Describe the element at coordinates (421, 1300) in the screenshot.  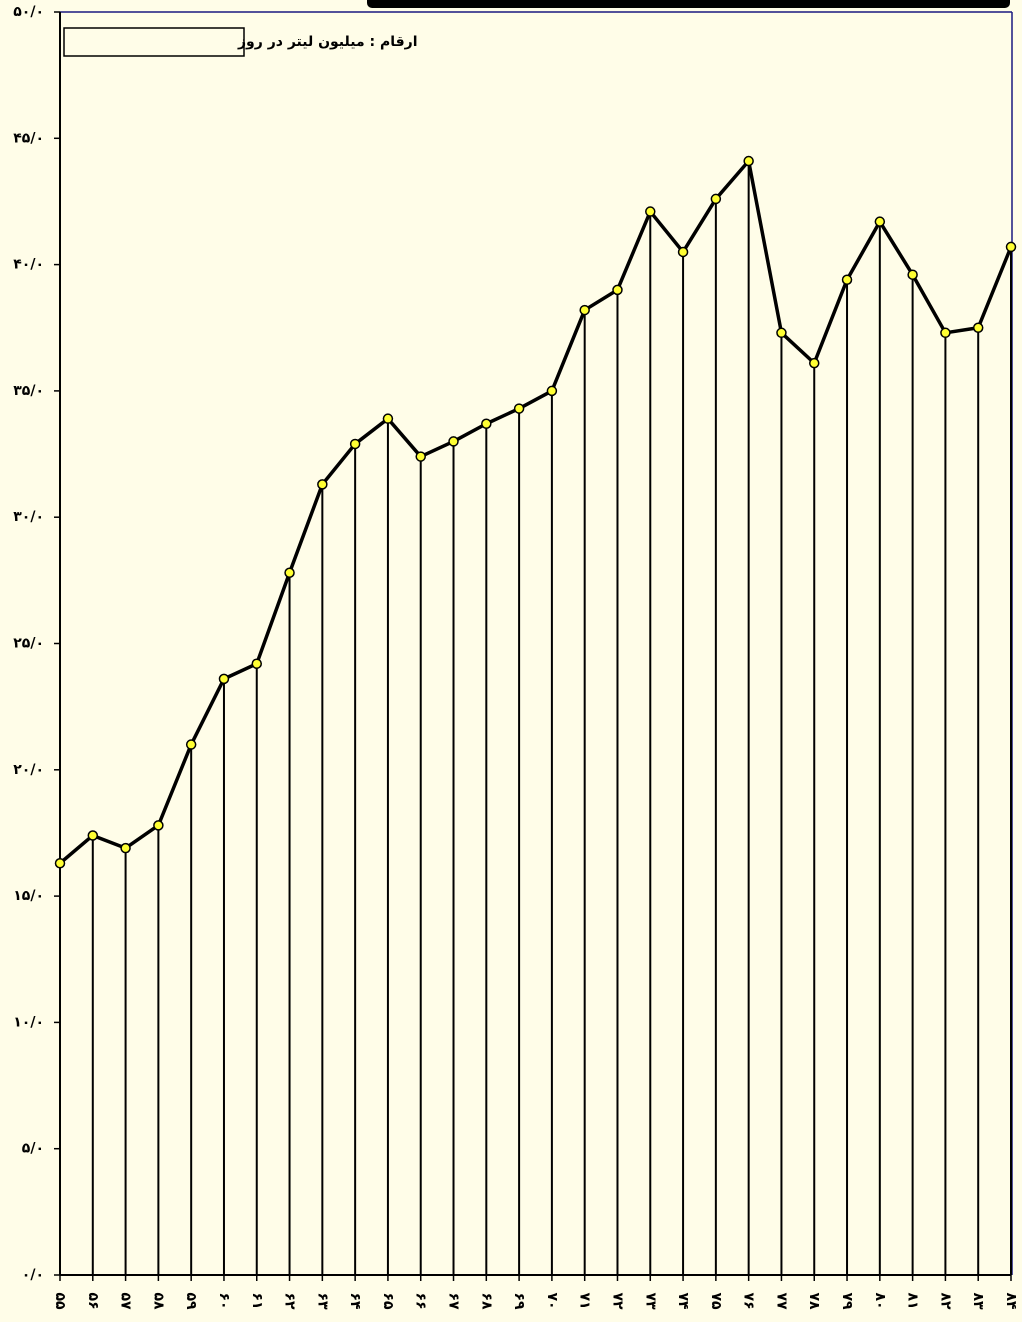
I see `x-tick-label: ۶۶` at that location.